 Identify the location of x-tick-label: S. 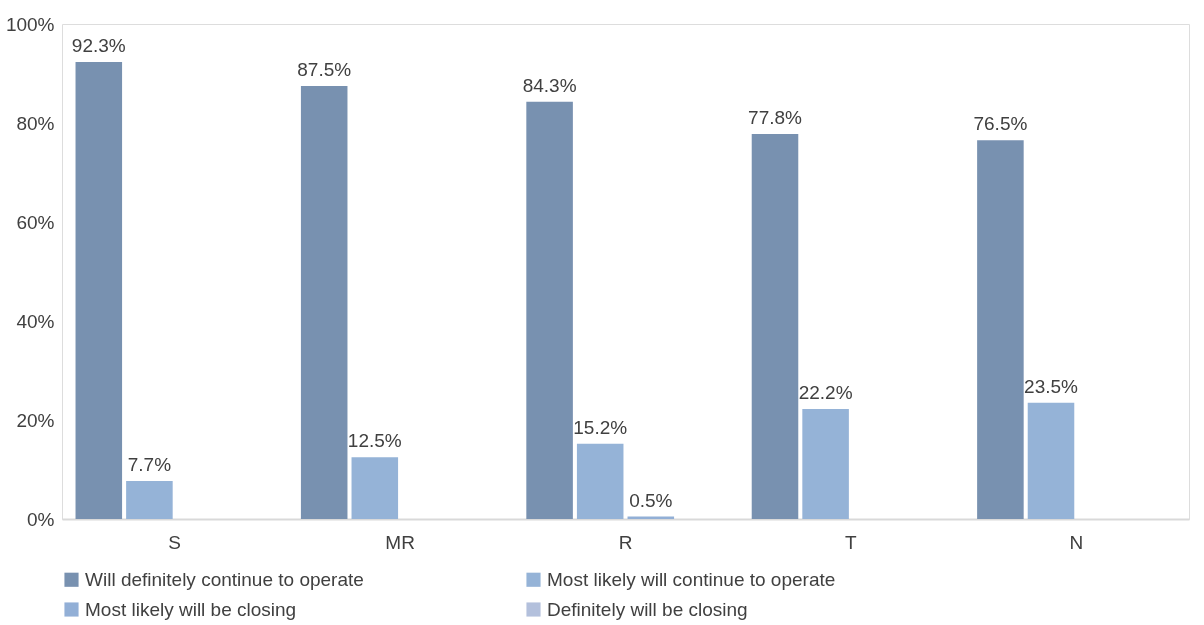
(175, 542).